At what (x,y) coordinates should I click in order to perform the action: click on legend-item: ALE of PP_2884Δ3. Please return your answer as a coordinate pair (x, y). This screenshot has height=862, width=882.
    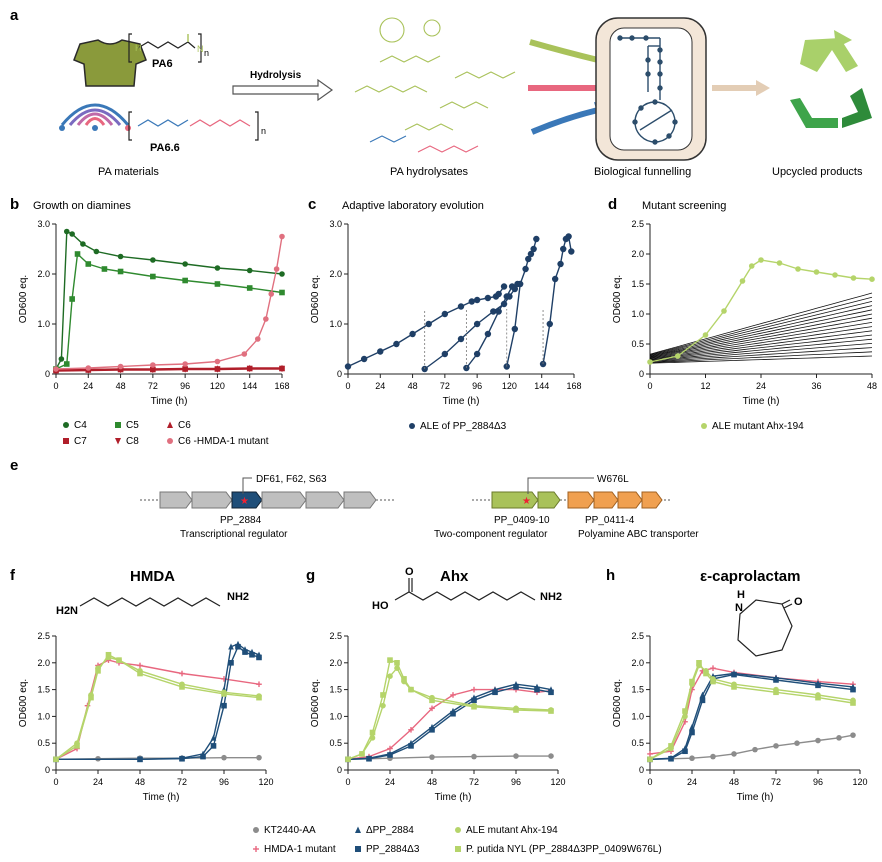
    Looking at the image, I should click on (458, 426).